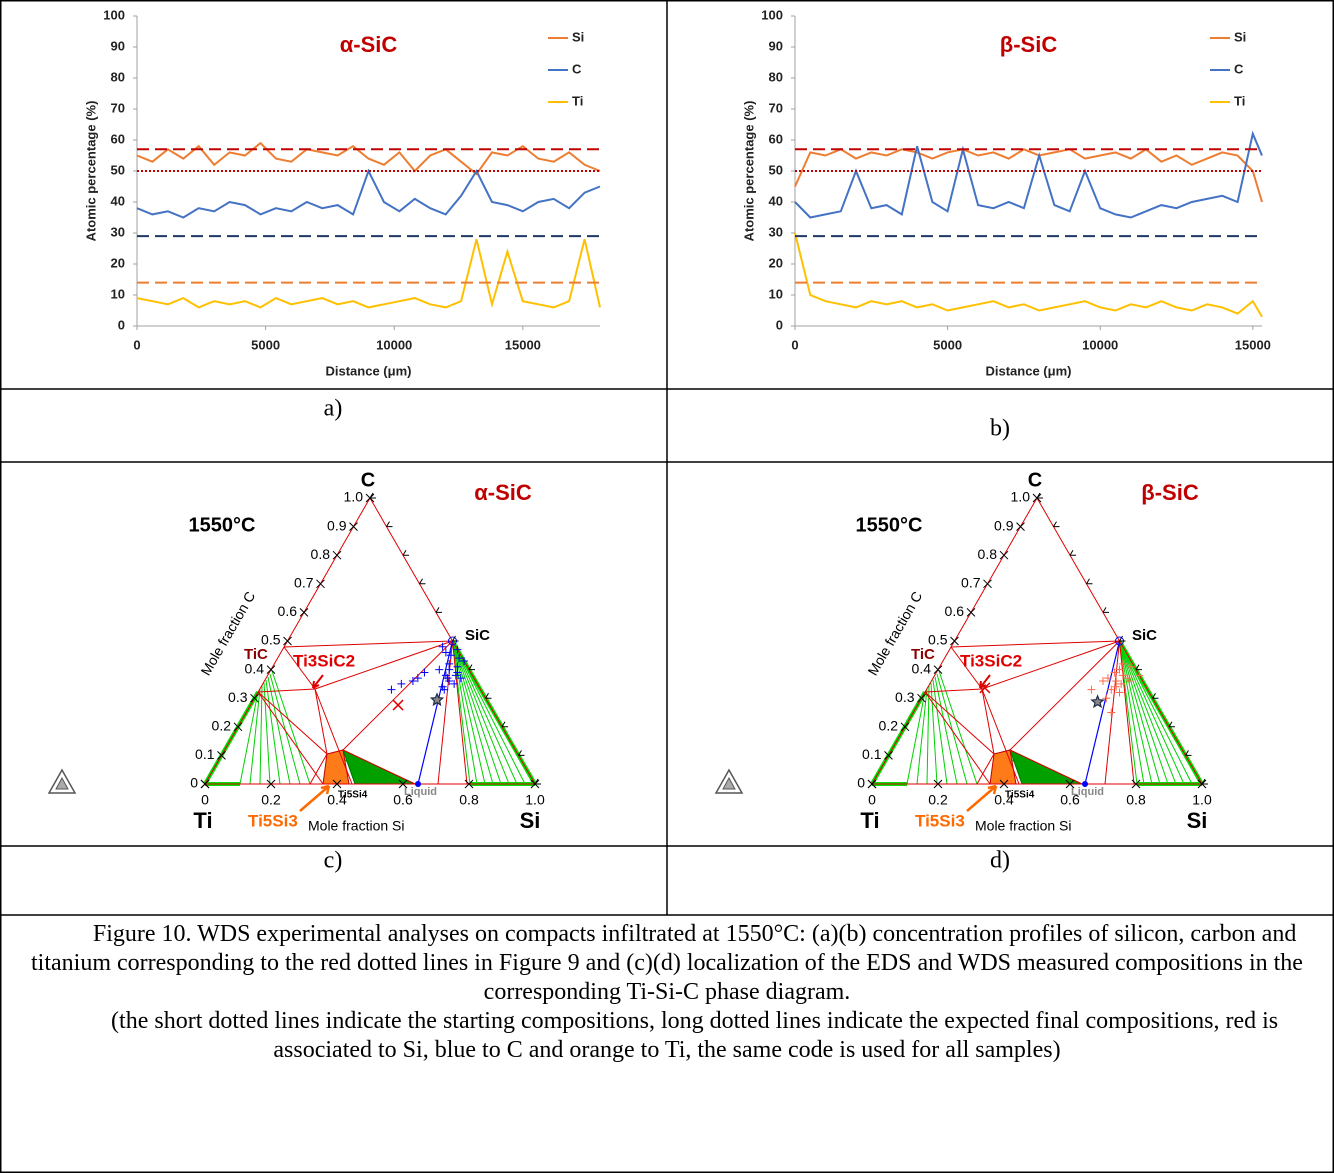 The image size is (1334, 1173). Describe the element at coordinates (271, 640) in the screenshot. I see `c-tick-label: 0.5` at that location.